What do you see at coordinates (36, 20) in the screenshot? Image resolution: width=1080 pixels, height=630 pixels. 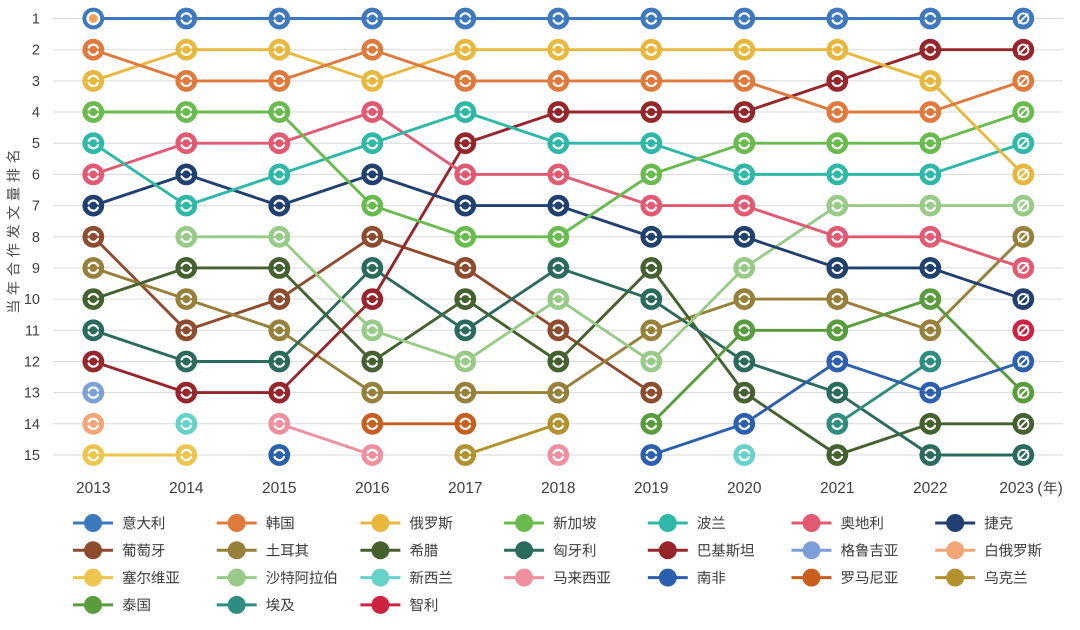 I see `svg-text: 1` at bounding box center [36, 20].